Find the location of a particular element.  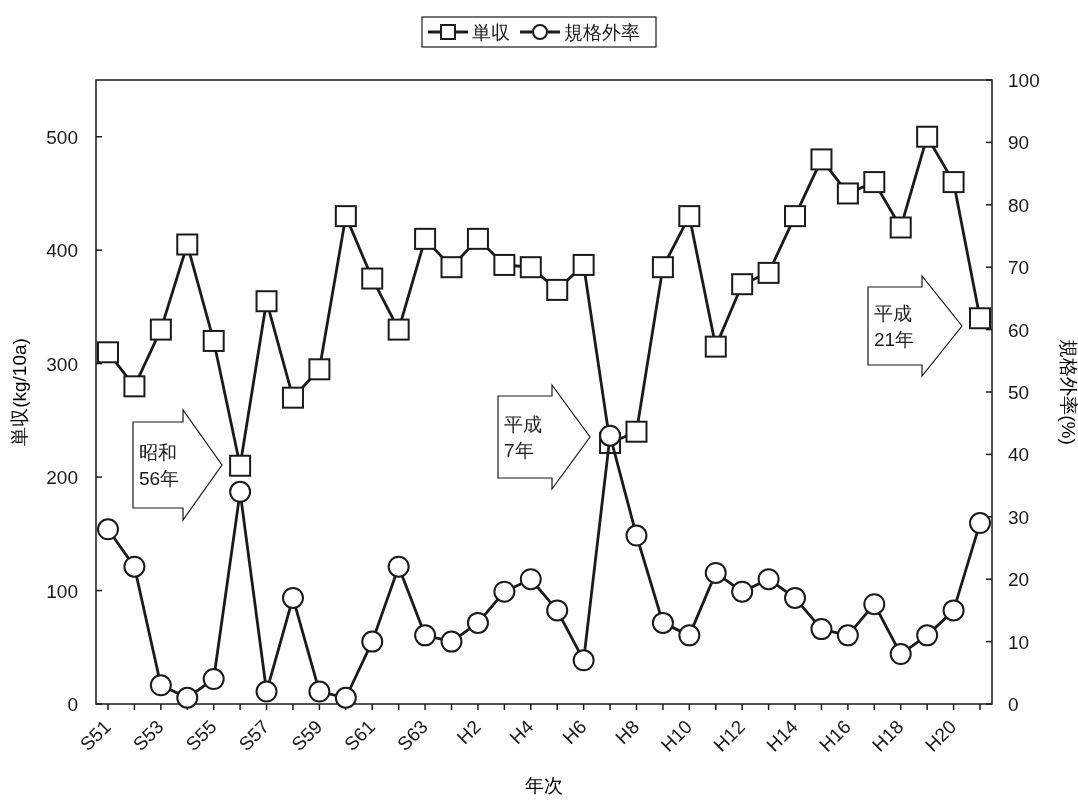

legend-label: 規格外率 is located at coordinates (602, 32).